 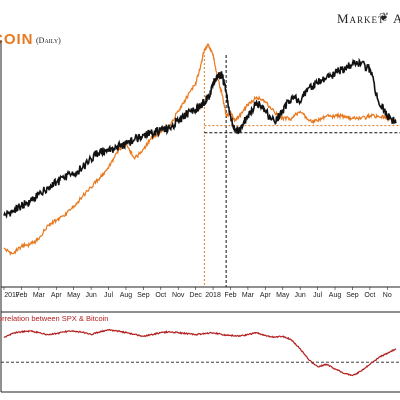 What do you see at coordinates (54, 318) in the screenshot?
I see `correlation-panel-label: orrelation between SPX & Bitcoin` at bounding box center [54, 318].